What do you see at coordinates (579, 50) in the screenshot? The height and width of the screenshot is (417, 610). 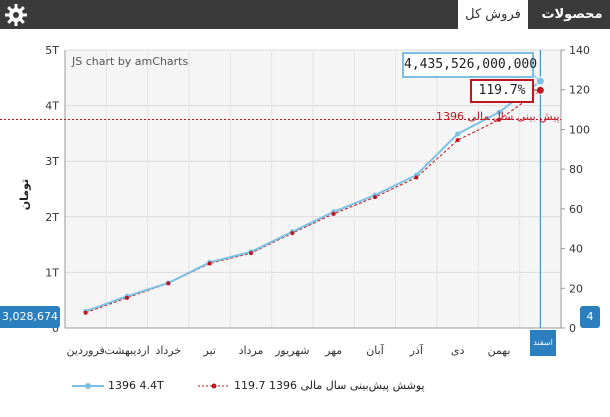 I see `y-right-tick-label: 140` at bounding box center [579, 50].